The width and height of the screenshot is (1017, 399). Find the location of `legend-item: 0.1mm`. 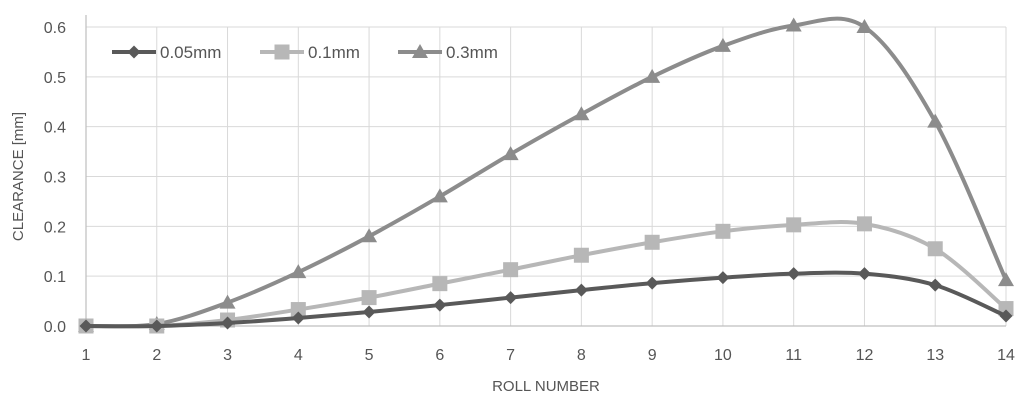

legend-item: 0.1mm is located at coordinates (310, 52).